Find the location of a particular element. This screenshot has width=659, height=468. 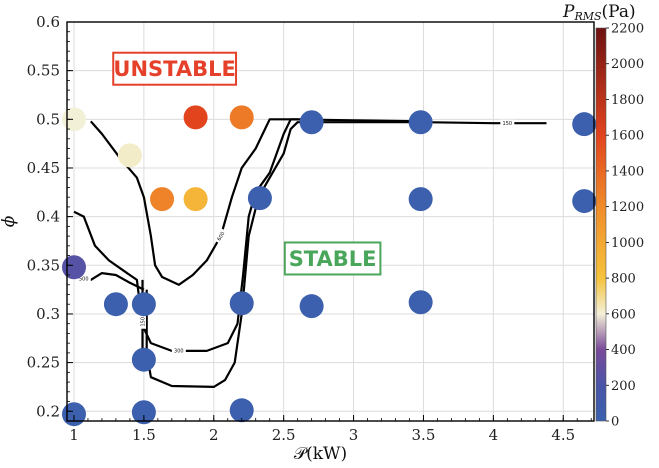

colorbar-tick-label: 400 is located at coordinates (623, 350).